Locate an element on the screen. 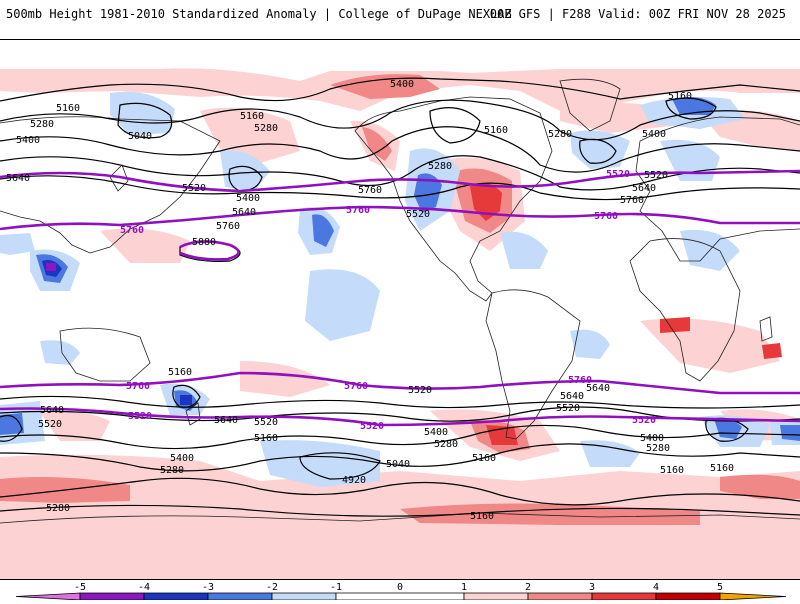 Image resolution: width=800 pixels, height=604 pixels. colorbar-ticks: -5 -4 -3 -2 -1 0 1 2 3 4 5 is located at coordinates (398, 587).